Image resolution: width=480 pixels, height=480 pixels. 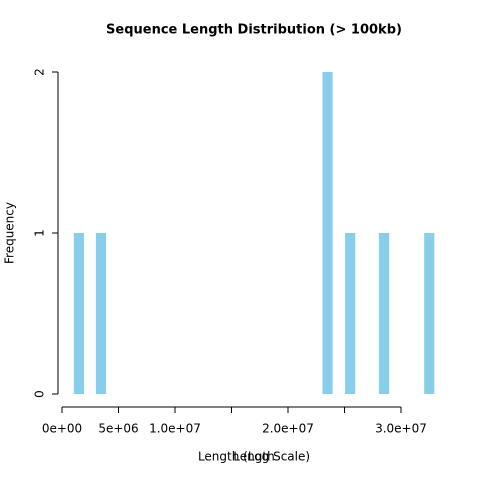 I want to click on y-axis-label: Frequency, so click(x=10, y=233).